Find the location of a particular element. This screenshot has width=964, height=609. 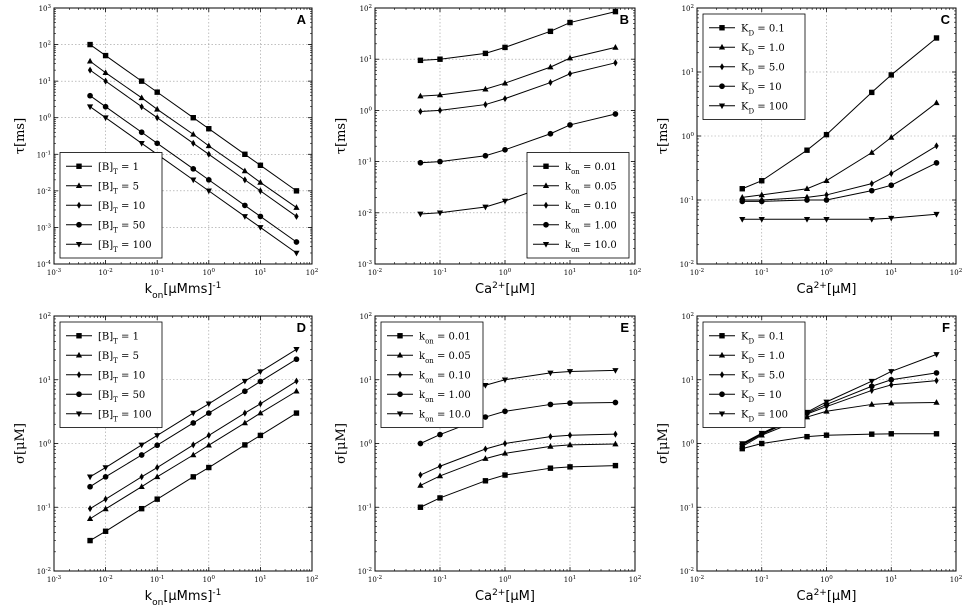

legend-entry: [B]T = 100 is located at coordinates (125, 247).